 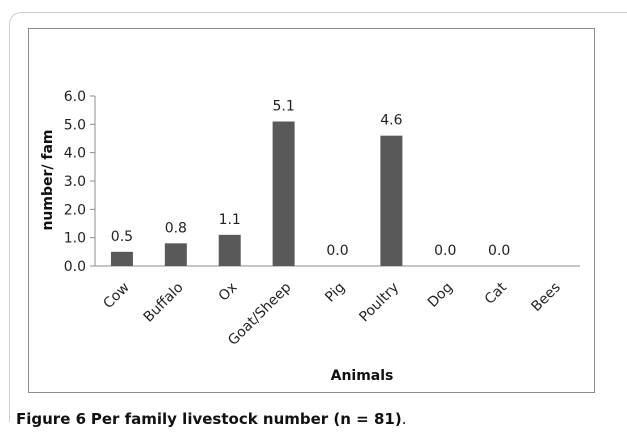 What do you see at coordinates (229, 250) in the screenshot?
I see `bar-ox` at bounding box center [229, 250].